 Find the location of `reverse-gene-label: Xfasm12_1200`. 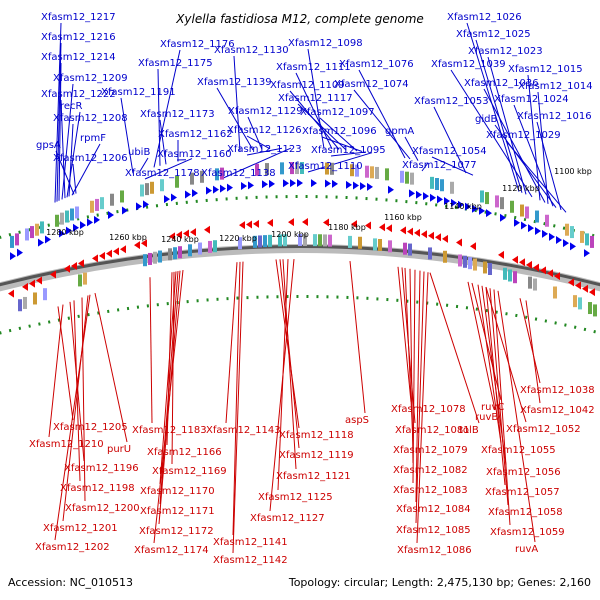

reverse-gene-label: Xfasm12_1200 is located at coordinates (102, 508).